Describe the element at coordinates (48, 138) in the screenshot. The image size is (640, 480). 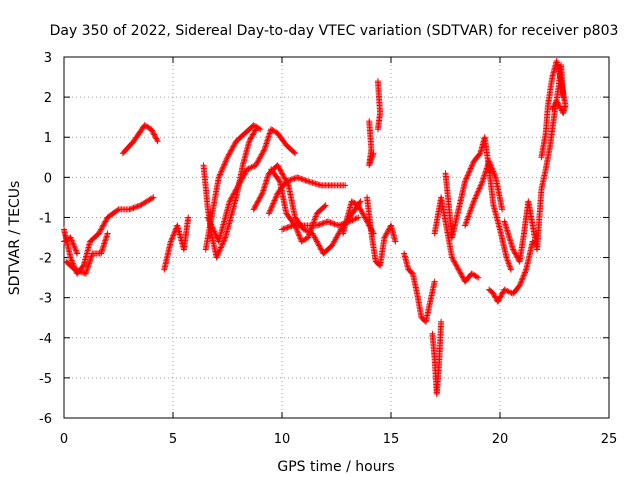
I see `y-tick-label: 1` at that location.